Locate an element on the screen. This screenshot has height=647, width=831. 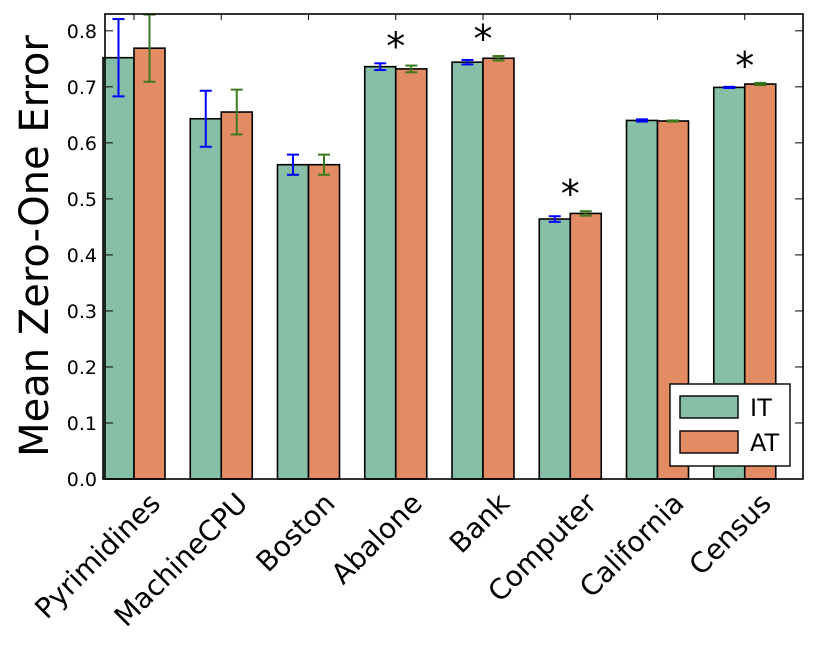
legend-label-it: IT is located at coordinates (761, 408).